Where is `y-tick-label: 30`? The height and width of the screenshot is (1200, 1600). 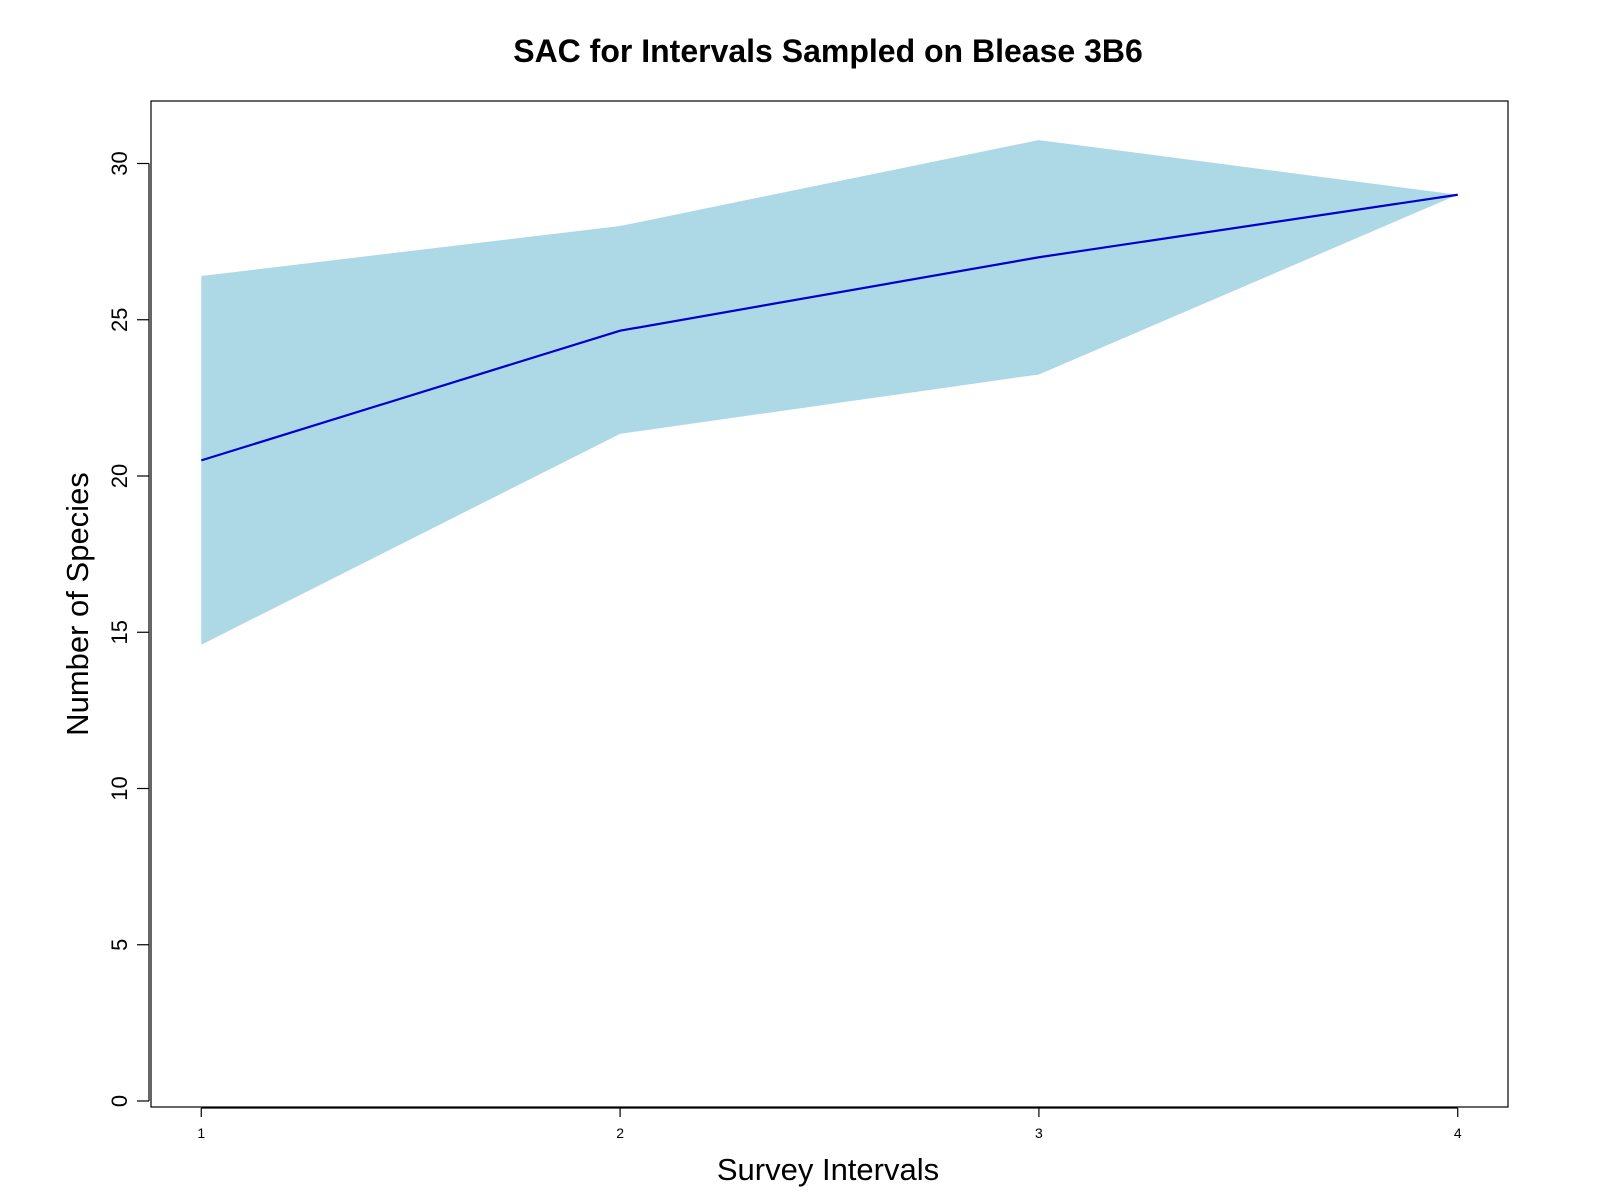
y-tick-label: 30 is located at coordinates (119, 163).